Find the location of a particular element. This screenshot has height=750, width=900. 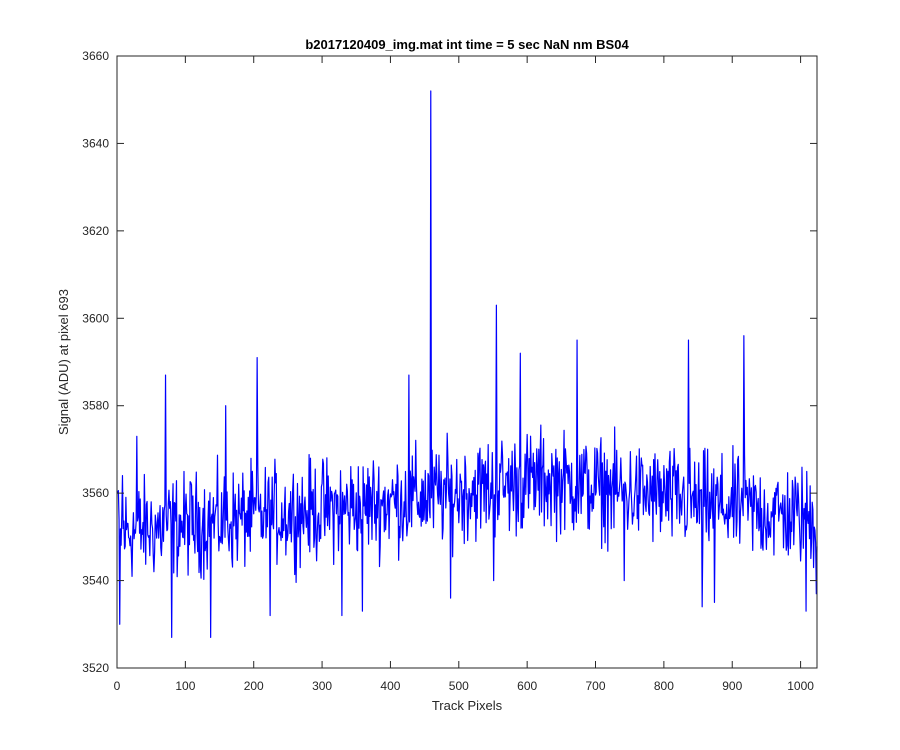

y-tick-label: 3580 is located at coordinates (95, 406).